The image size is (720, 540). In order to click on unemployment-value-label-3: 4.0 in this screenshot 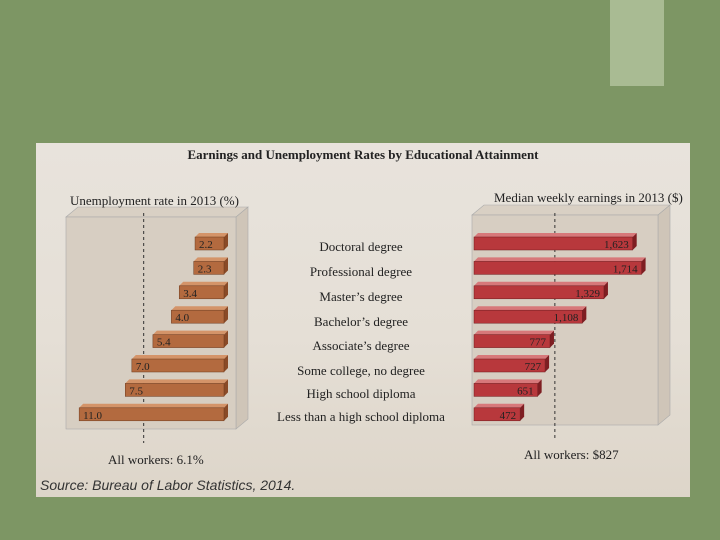, I will do `click(182, 318)`.